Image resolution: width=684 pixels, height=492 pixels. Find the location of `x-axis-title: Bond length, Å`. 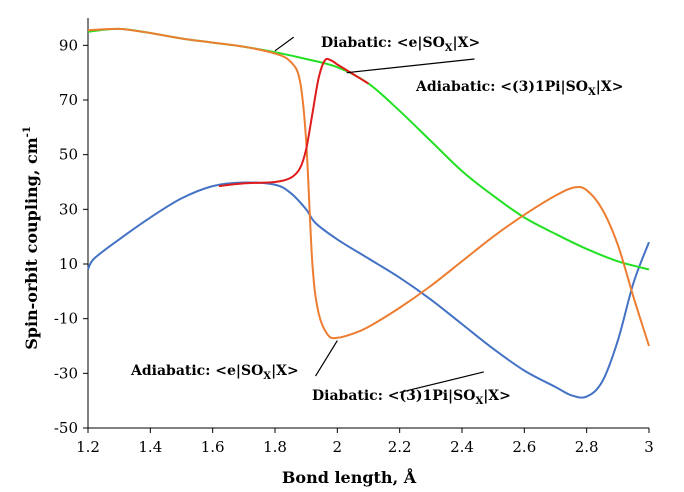

x-axis-title: Bond length, Å is located at coordinates (349, 476).